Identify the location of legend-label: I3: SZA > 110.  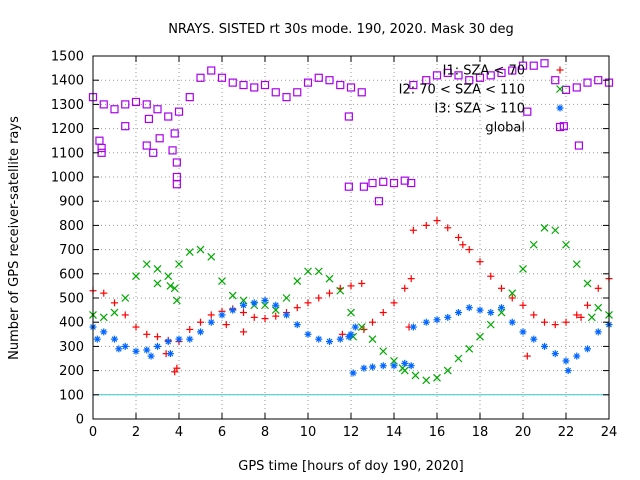
(479, 109).